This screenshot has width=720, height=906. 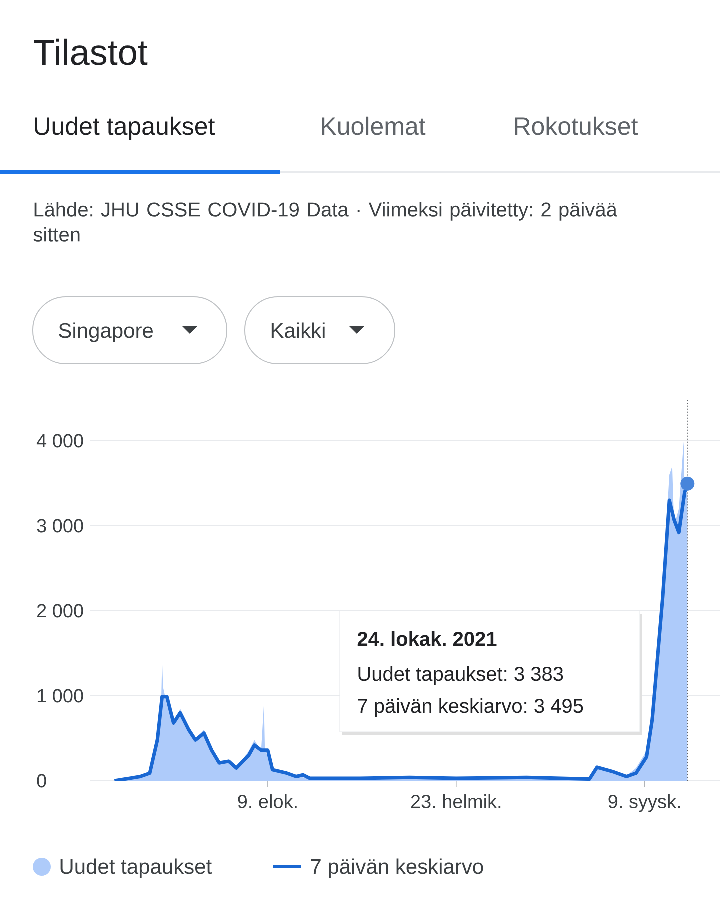 What do you see at coordinates (461, 676) in the screenshot?
I see `annotation: Uudet tapaukset: 3 383` at bounding box center [461, 676].